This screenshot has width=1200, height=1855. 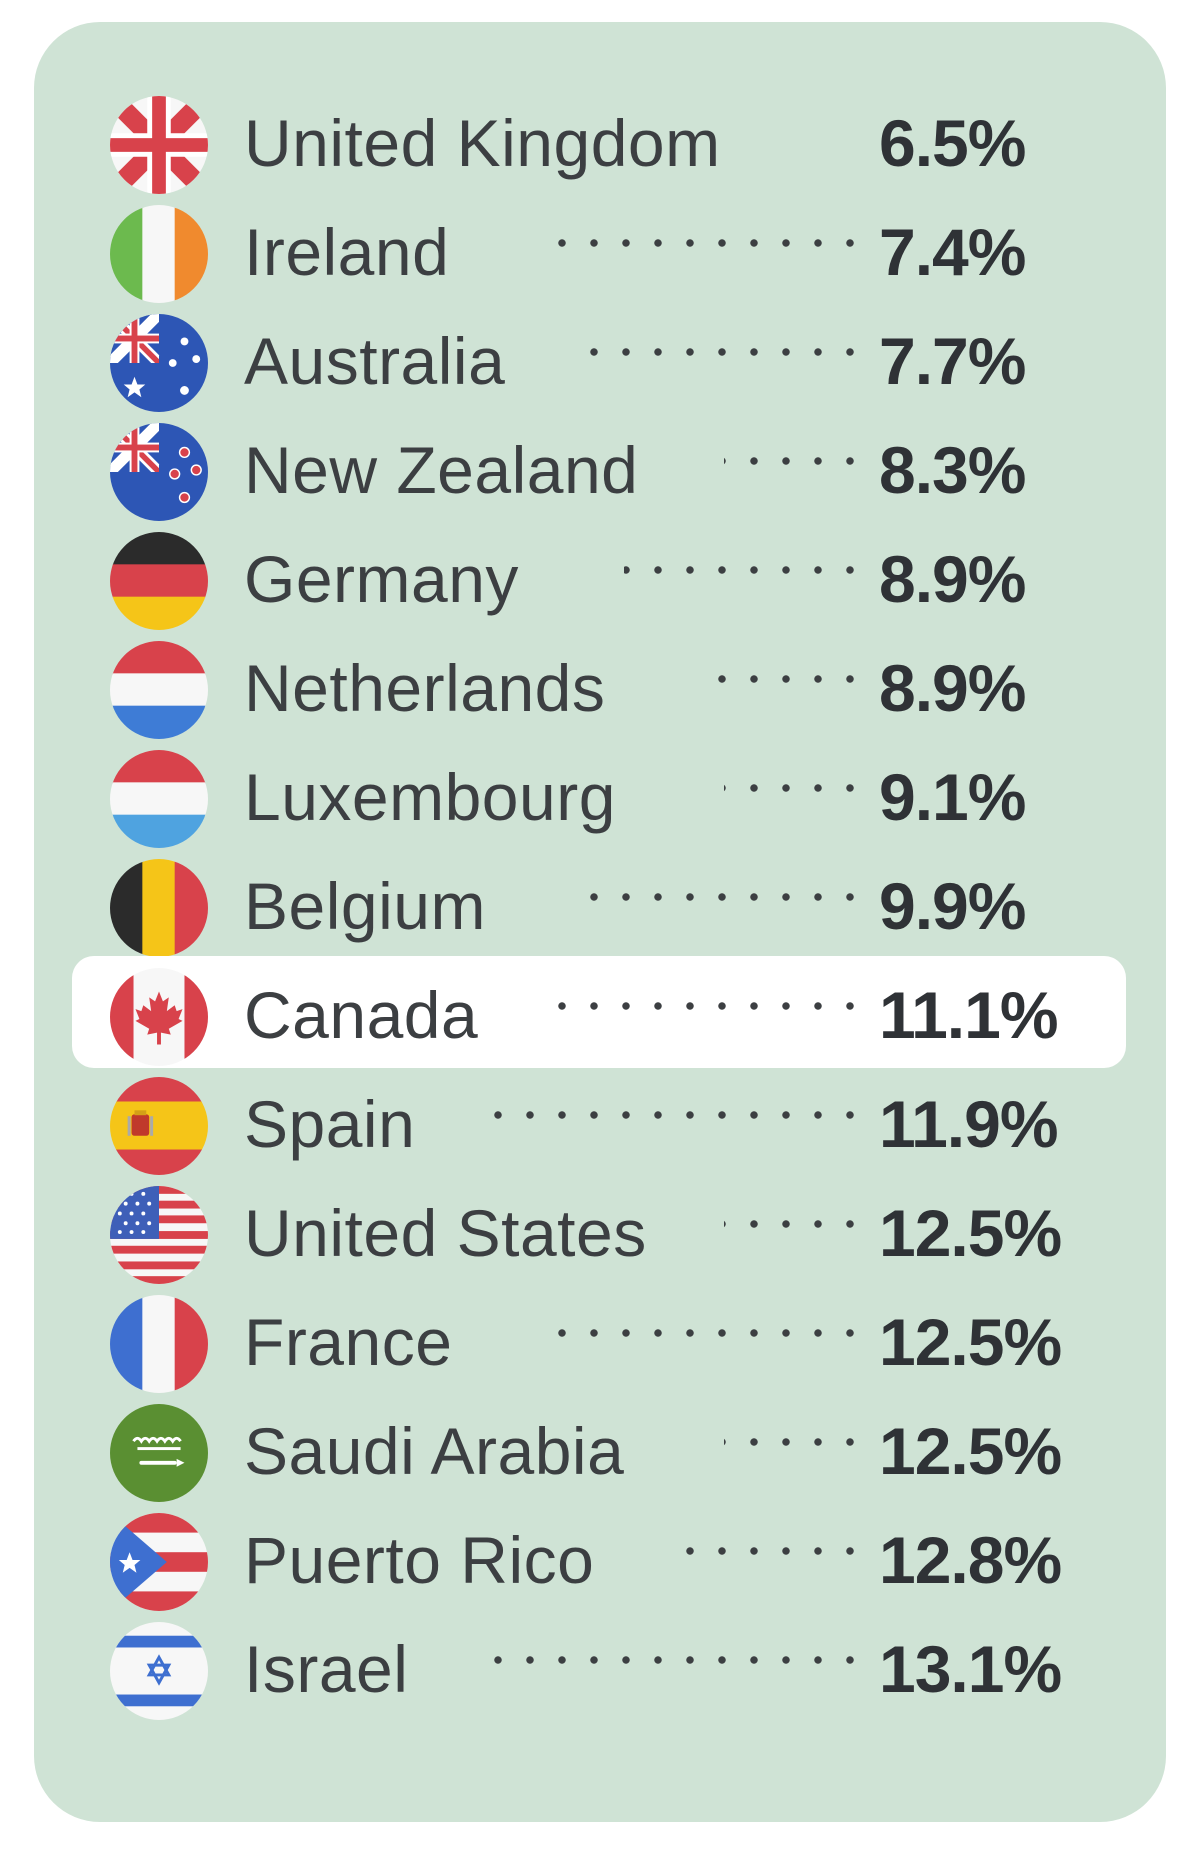 What do you see at coordinates (970, 1669) in the screenshot?
I see `percentage-value: 13.1%` at bounding box center [970, 1669].